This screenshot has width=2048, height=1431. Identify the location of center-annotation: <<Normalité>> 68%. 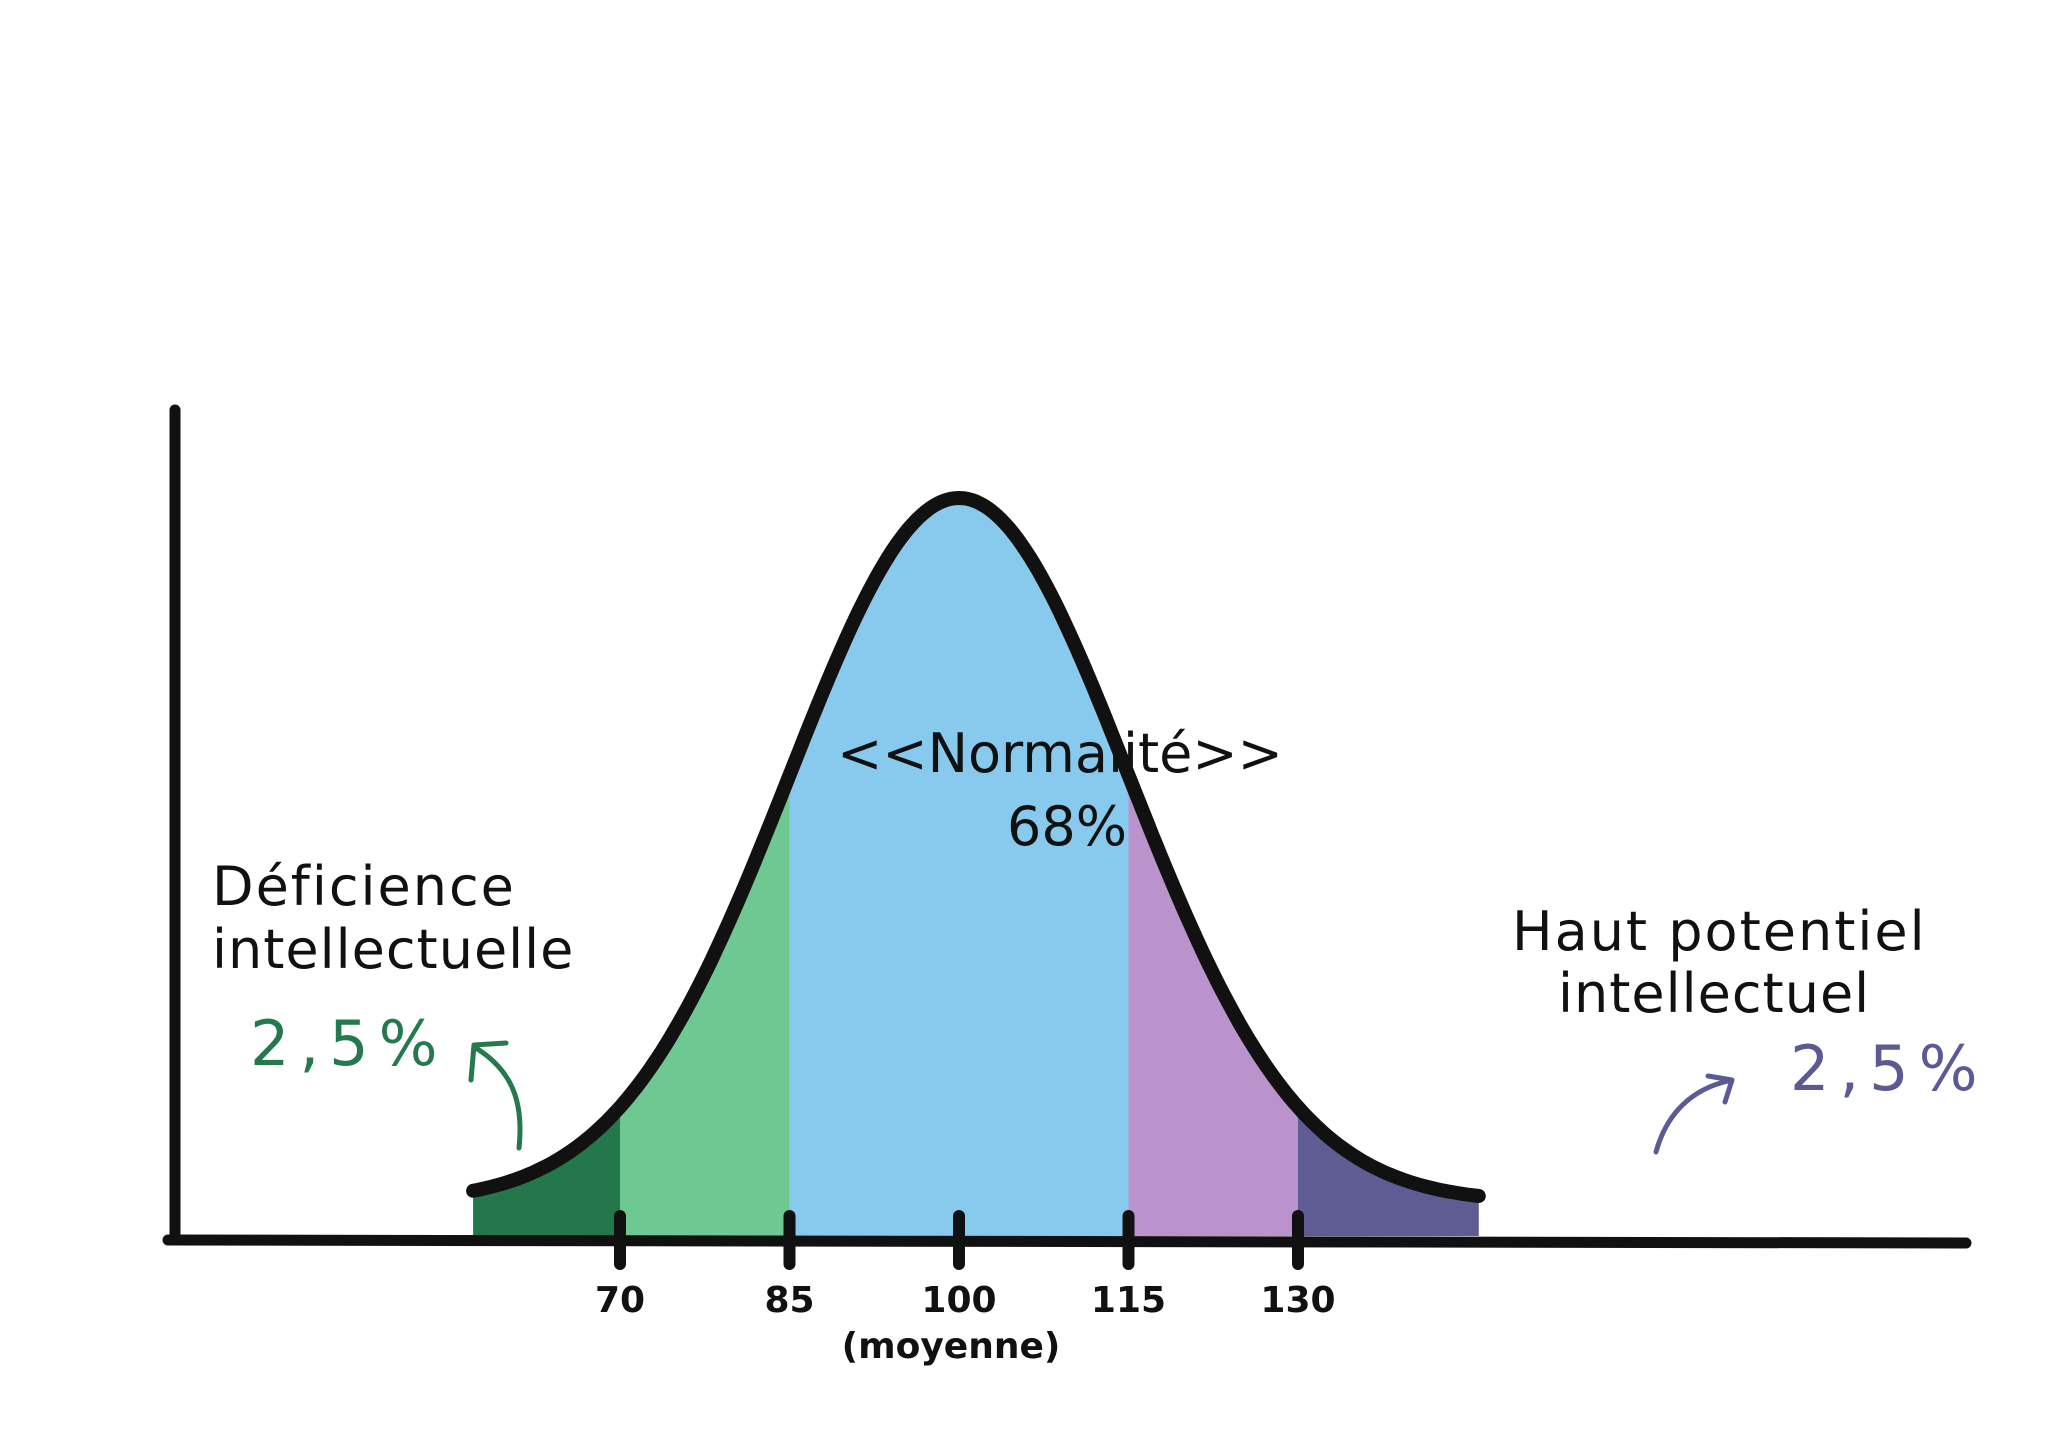
(1060, 790).